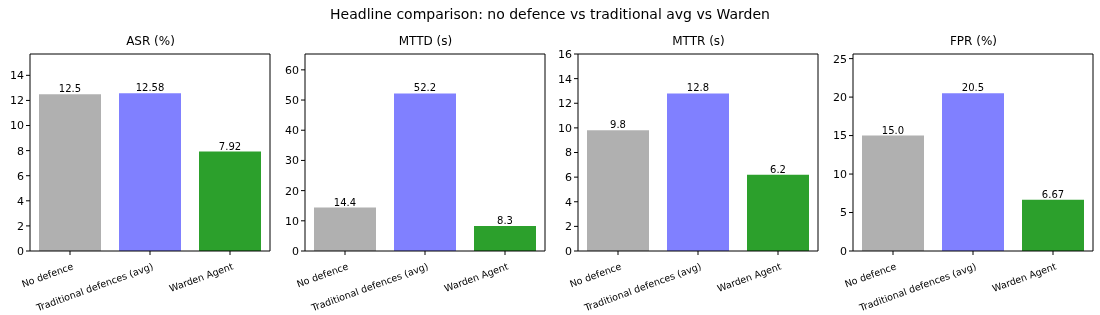 This screenshot has height=315, width=1100. What do you see at coordinates (230, 146) in the screenshot?
I see `data-label: 7.92` at bounding box center [230, 146].